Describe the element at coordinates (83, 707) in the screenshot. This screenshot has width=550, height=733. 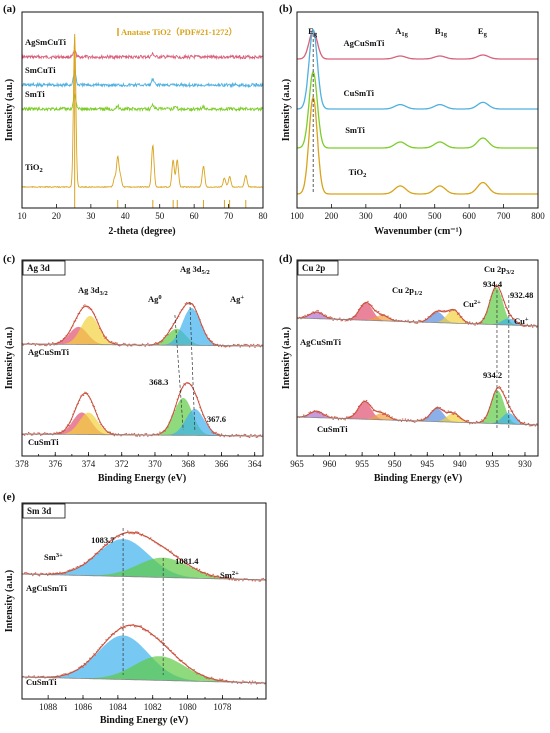
I see `x-tick-label: 1086` at that location.